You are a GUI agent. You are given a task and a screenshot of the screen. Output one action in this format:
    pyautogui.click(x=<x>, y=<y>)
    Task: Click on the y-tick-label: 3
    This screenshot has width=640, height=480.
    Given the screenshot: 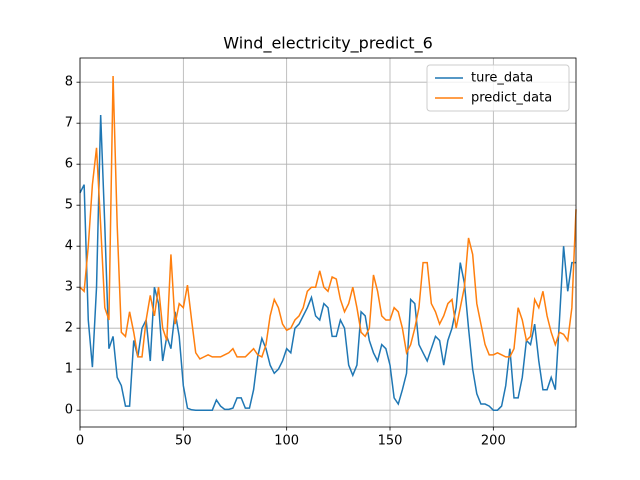 What is the action you would take?
    pyautogui.click(x=69, y=287)
    